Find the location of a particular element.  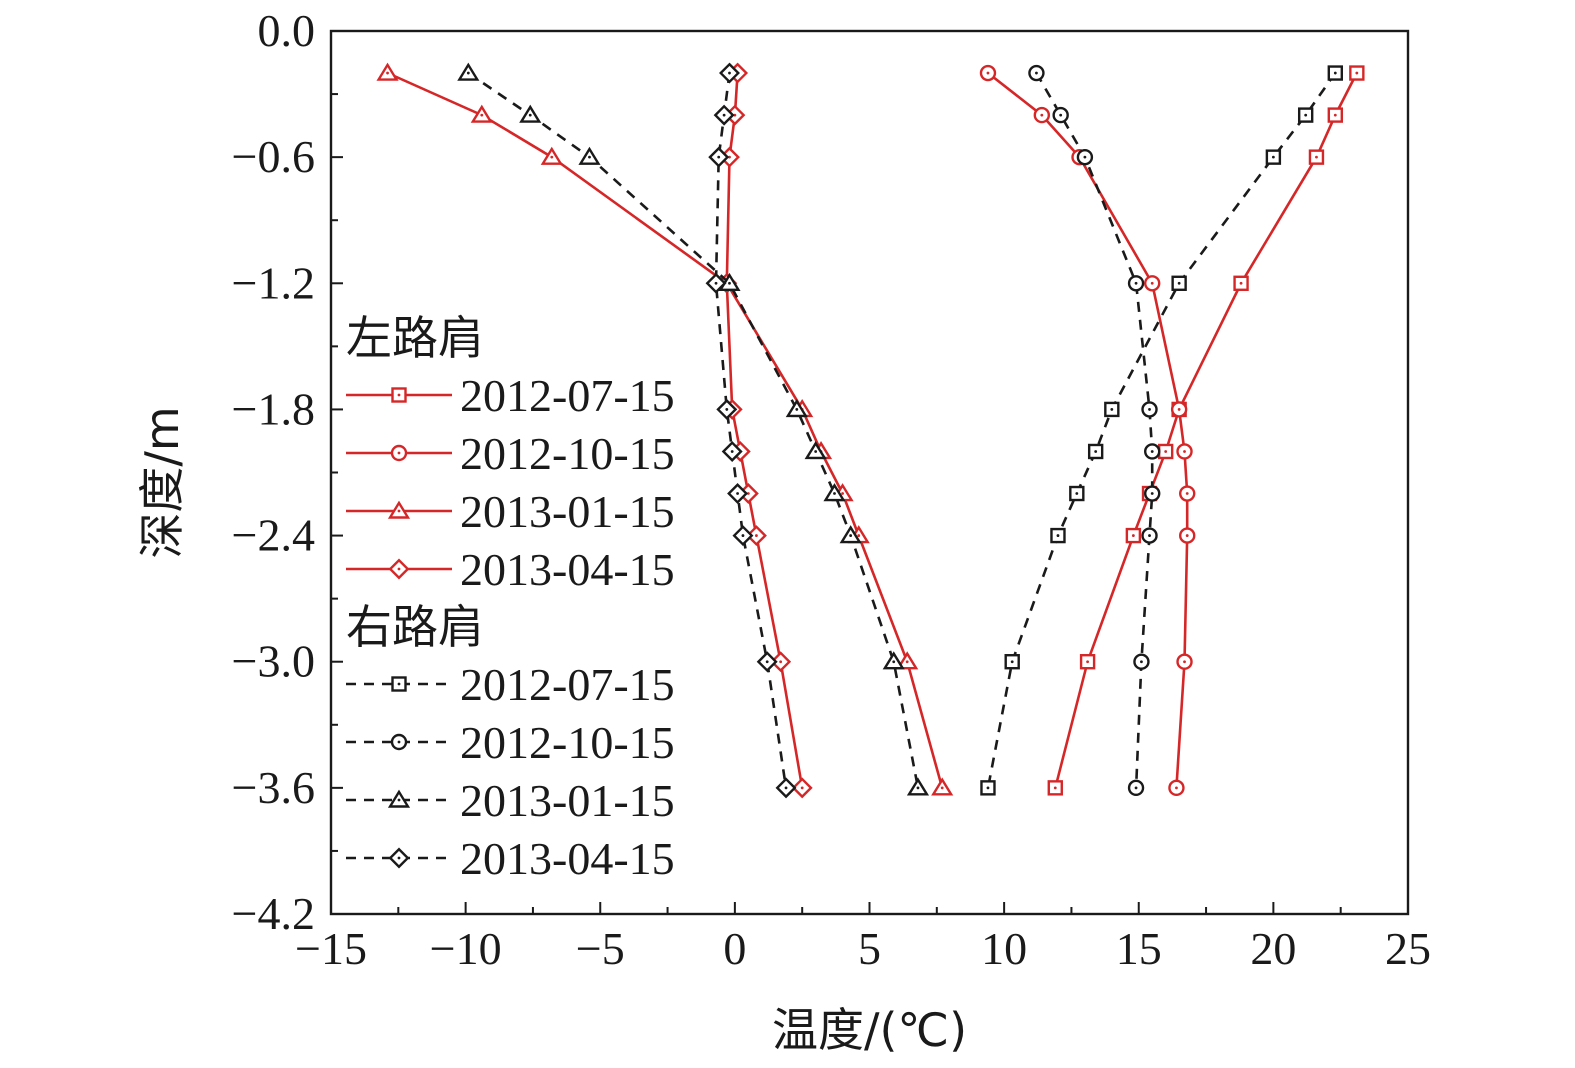

data-point-1-0-7-center is located at coordinates (1058, 535).